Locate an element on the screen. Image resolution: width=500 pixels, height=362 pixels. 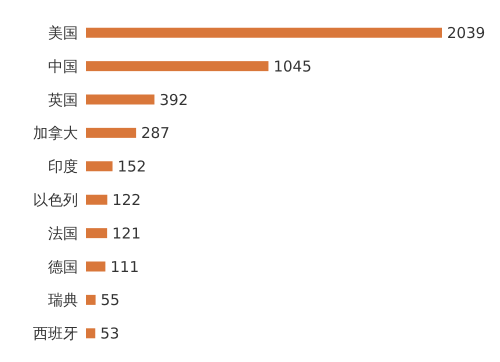
data-label: 111 is located at coordinates (125, 267).